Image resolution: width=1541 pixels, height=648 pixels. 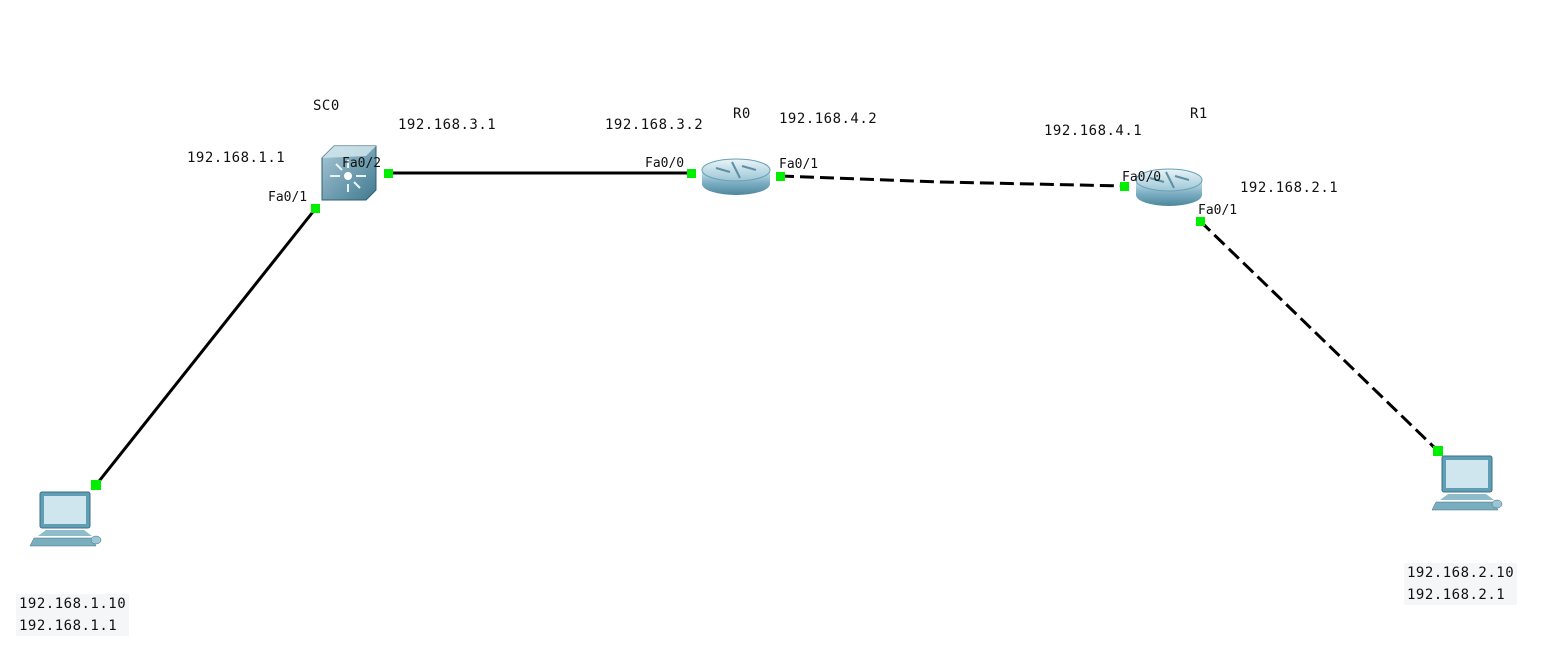 I want to click on link-light-r1-fa01, so click(x=1200, y=221).